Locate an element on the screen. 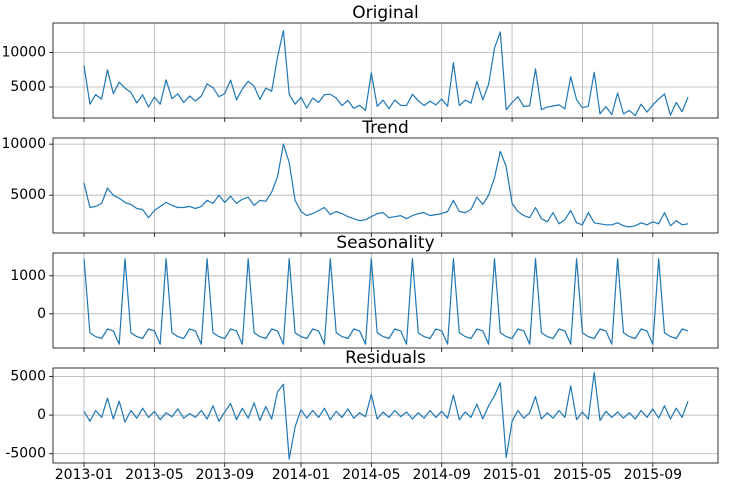 The image size is (731, 492). panel-title: Seasonality is located at coordinates (385, 243).